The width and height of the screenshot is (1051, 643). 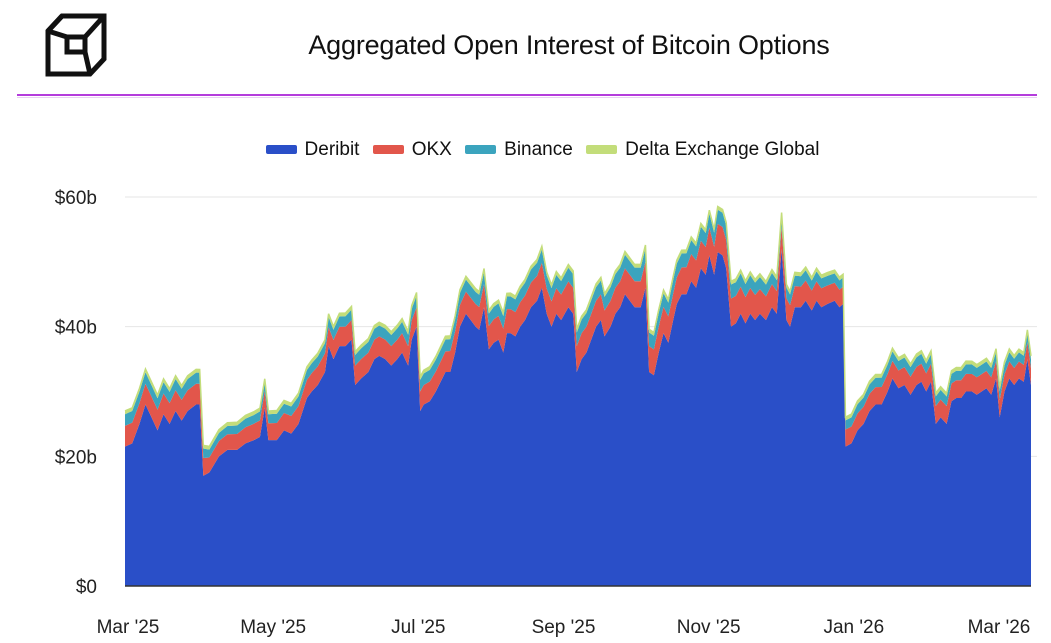 I want to click on legend-item-okx: OKX, so click(x=412, y=149).